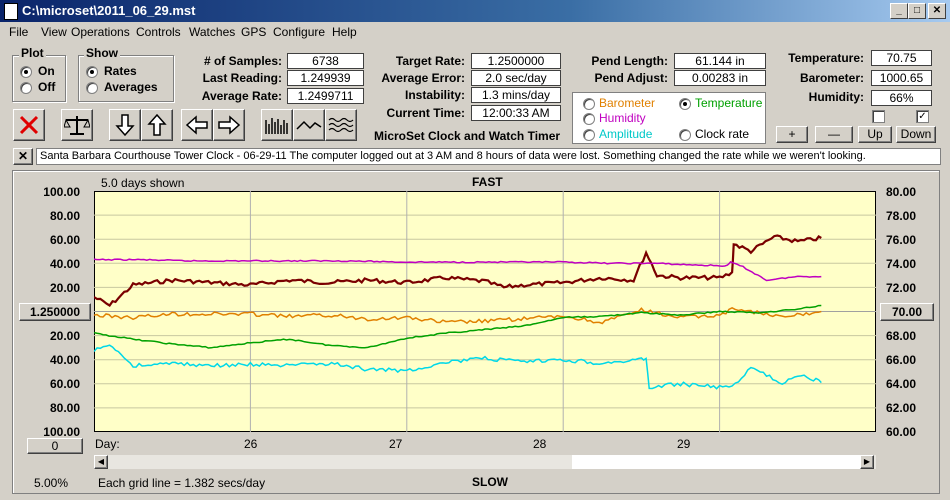 The height and width of the screenshot is (500, 950). What do you see at coordinates (242, 78) in the screenshot?
I see `last-reading-label: Last Reading:` at bounding box center [242, 78].